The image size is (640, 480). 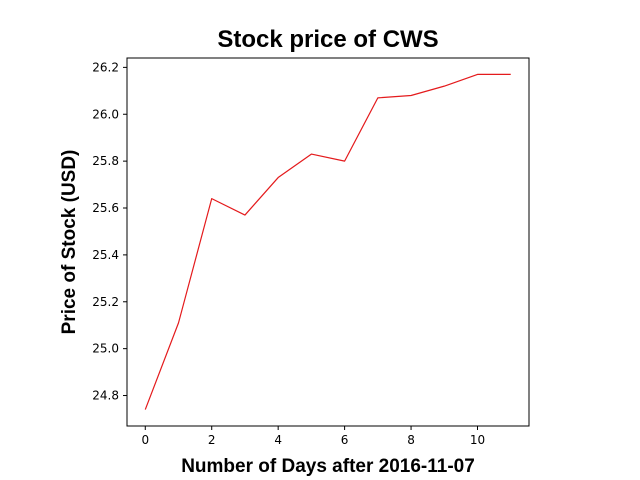 I want to click on y-tick-label: 26.2, so click(x=105, y=67).